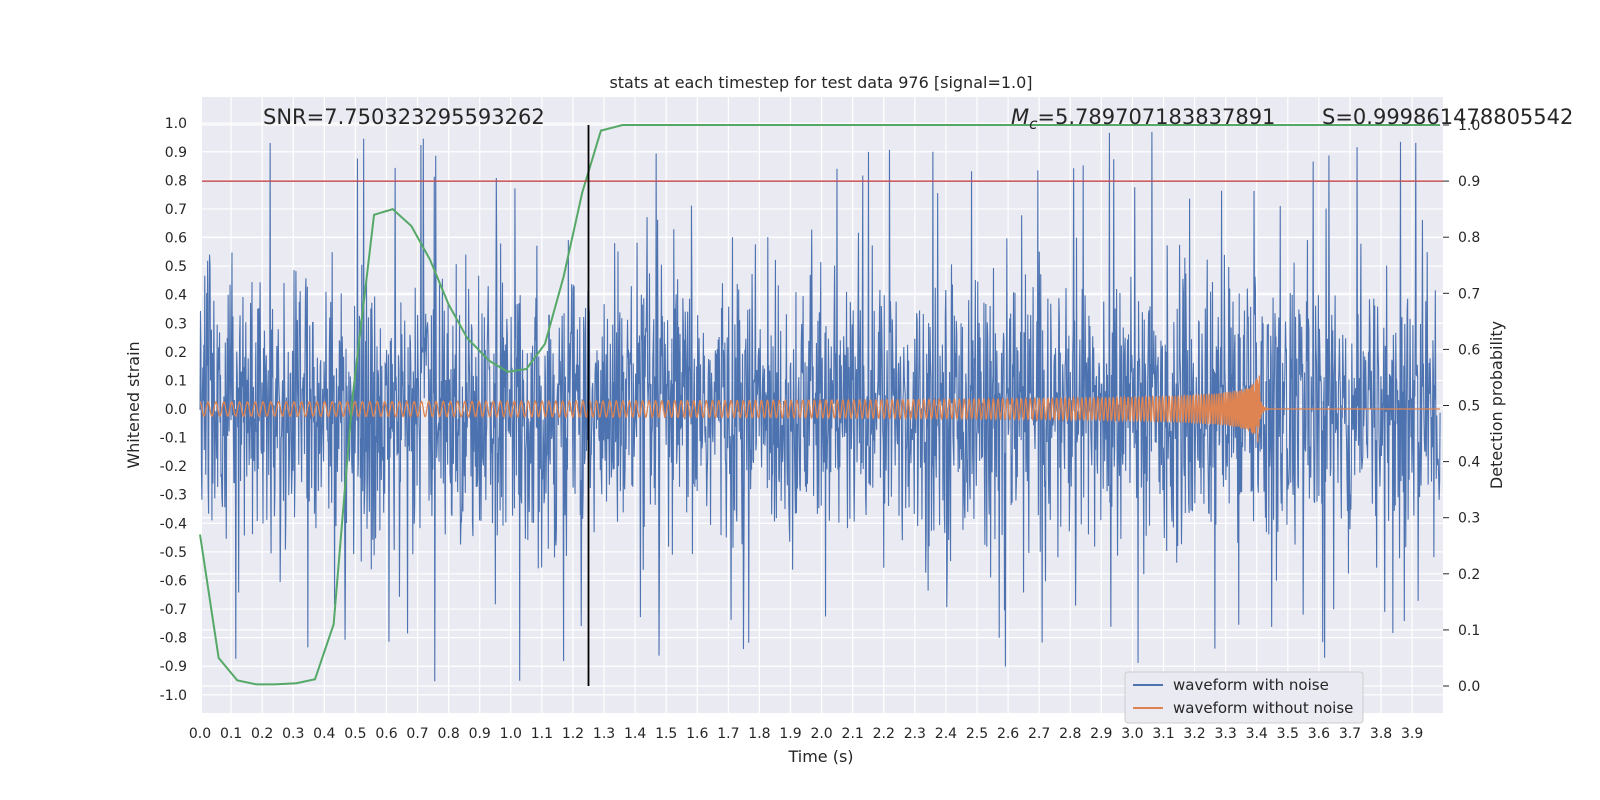  What do you see at coordinates (511, 734) in the screenshot?
I see `x-tick-label: 1.0` at bounding box center [511, 734].